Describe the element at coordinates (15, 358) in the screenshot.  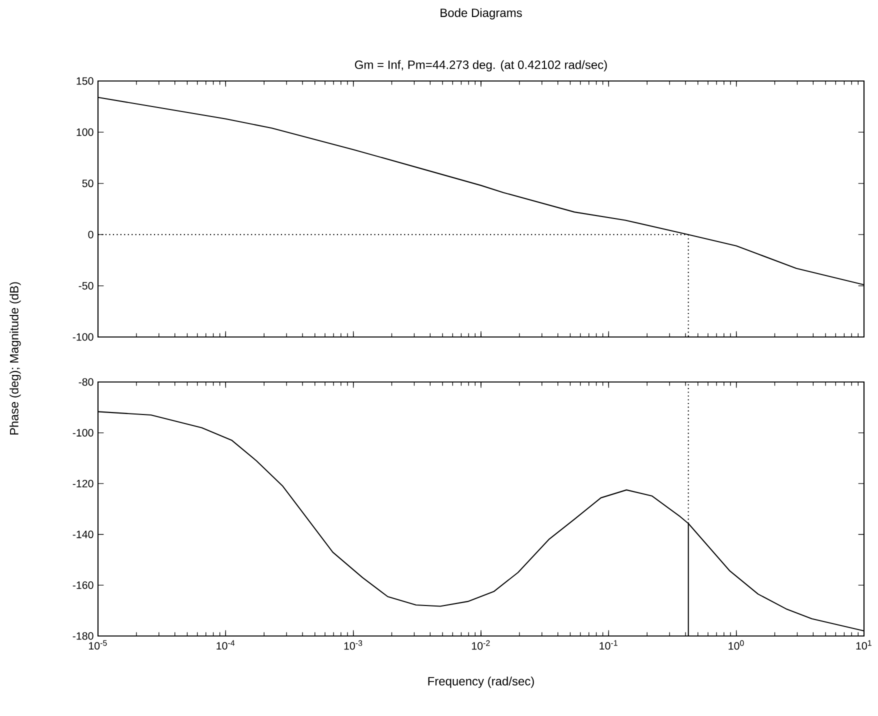
I see `y-axis-title: Phase (deg); Magnitude (dB)` at that location.